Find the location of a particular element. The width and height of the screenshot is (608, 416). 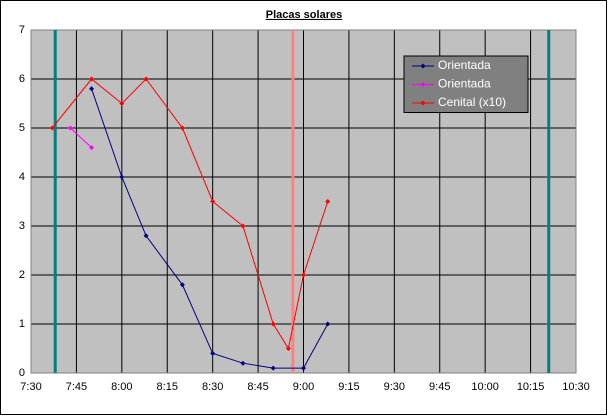

x-tick-label: 8:30 is located at coordinates (212, 387).